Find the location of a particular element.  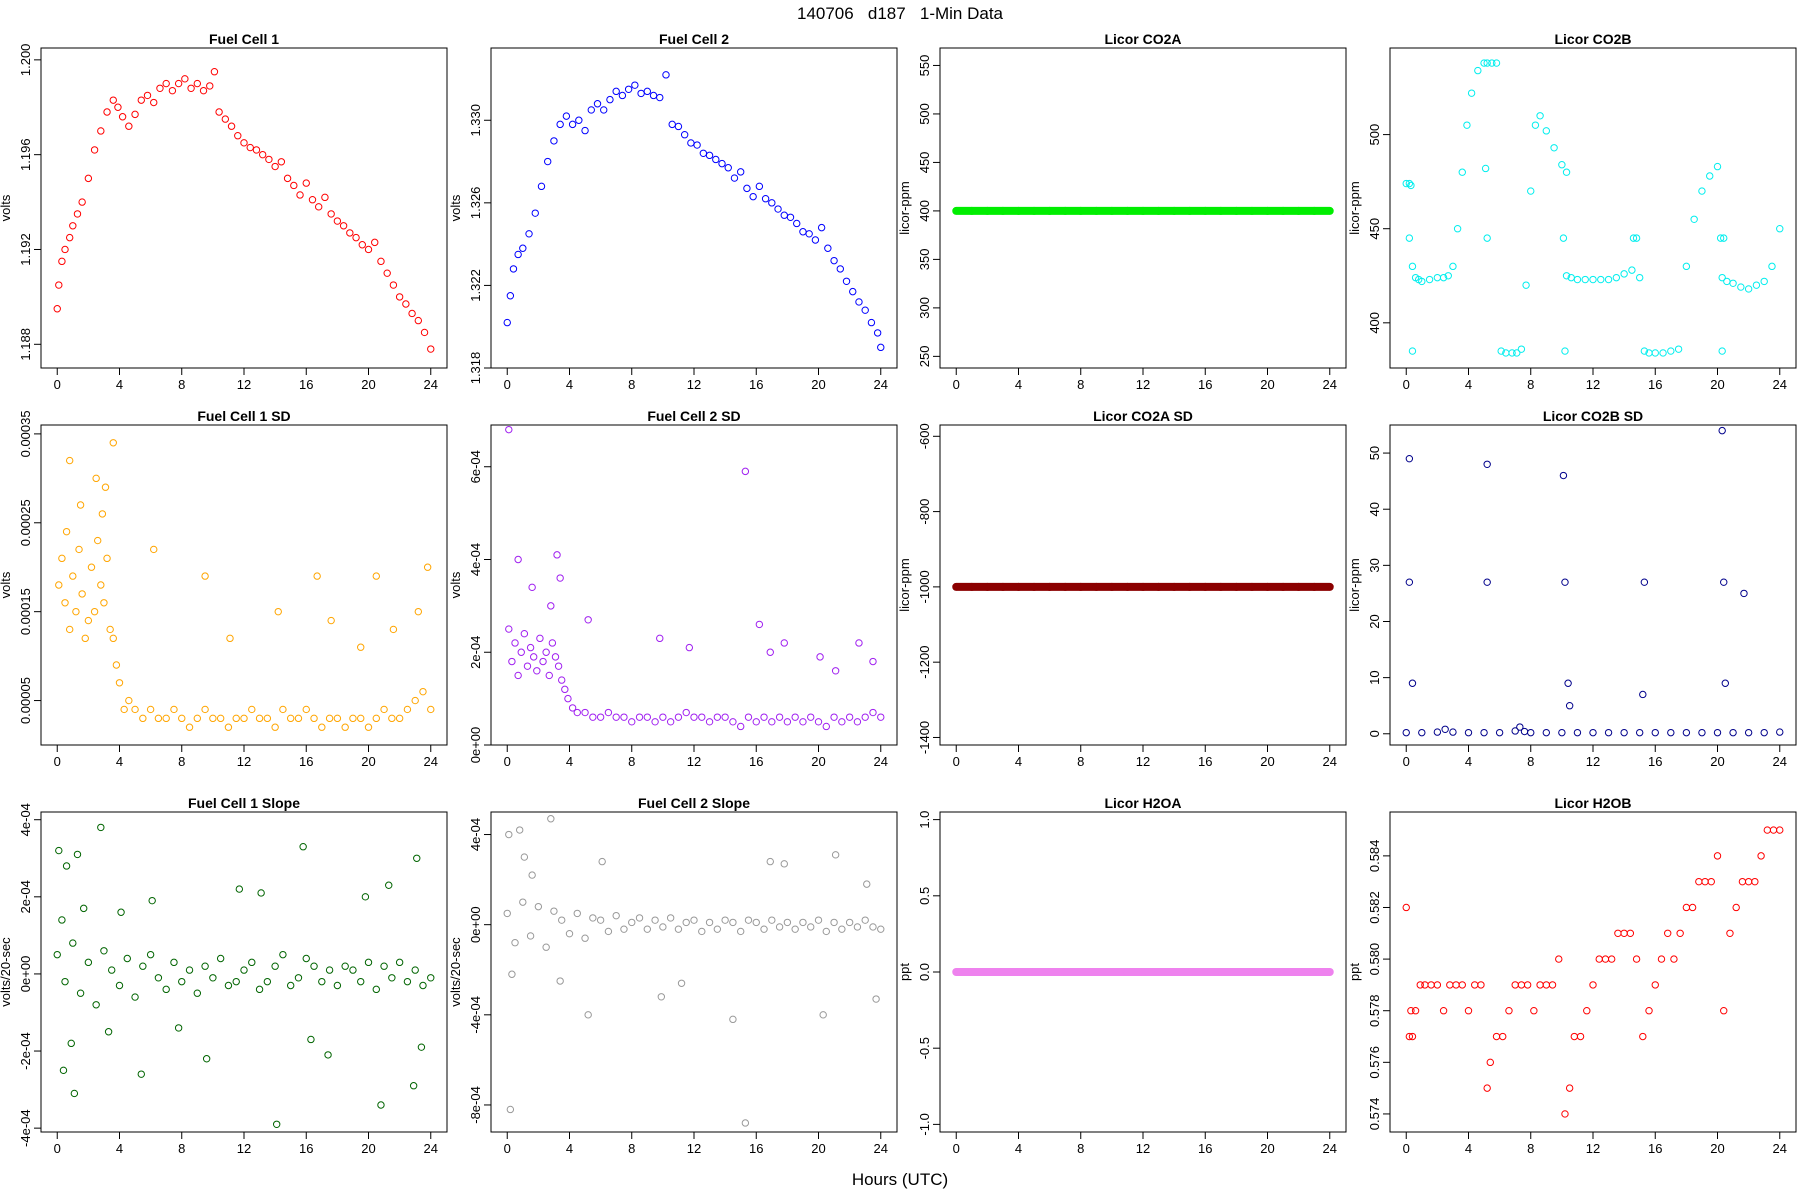

y-tick-label: 1.322 is located at coordinates (475, 285).